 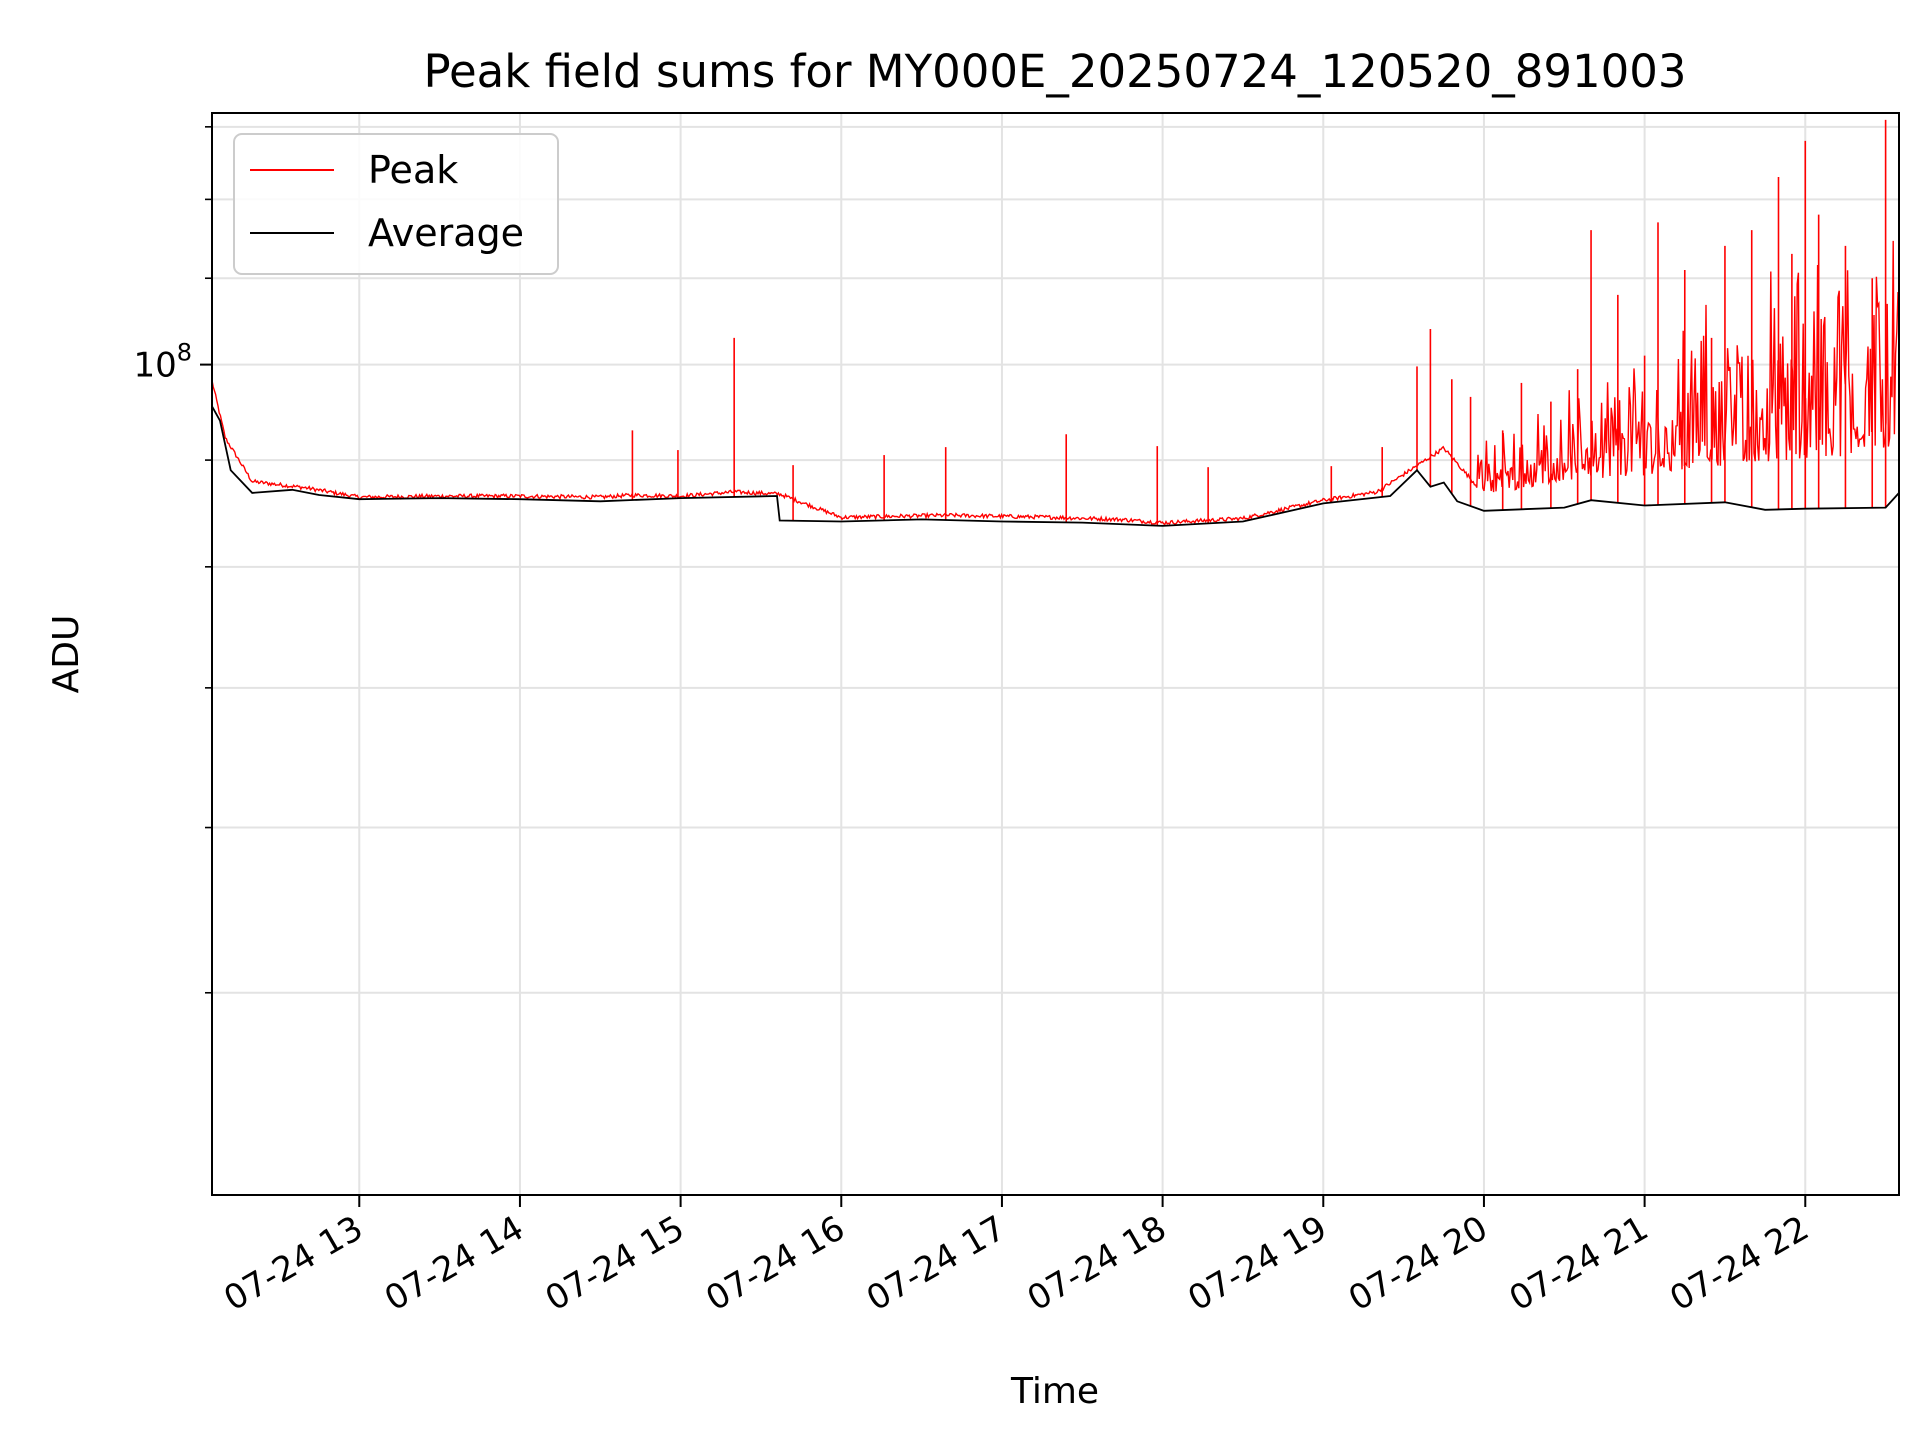 I want to click on y-tick-label: 108, so click(x=162, y=362).